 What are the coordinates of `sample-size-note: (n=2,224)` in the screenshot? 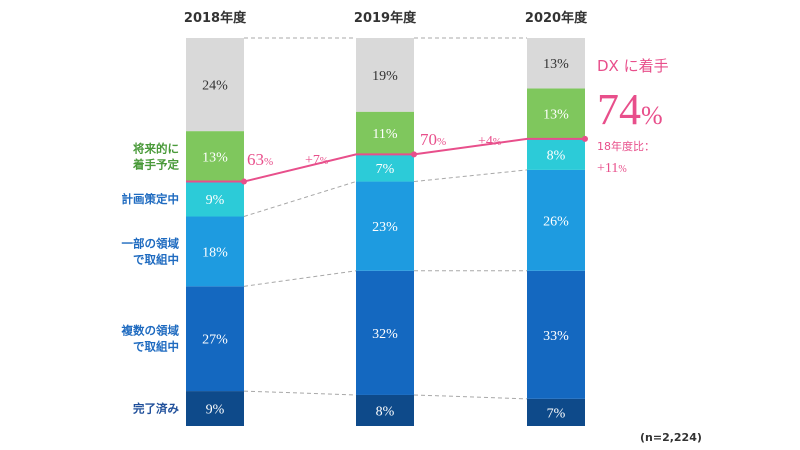 It's located at (671, 437).